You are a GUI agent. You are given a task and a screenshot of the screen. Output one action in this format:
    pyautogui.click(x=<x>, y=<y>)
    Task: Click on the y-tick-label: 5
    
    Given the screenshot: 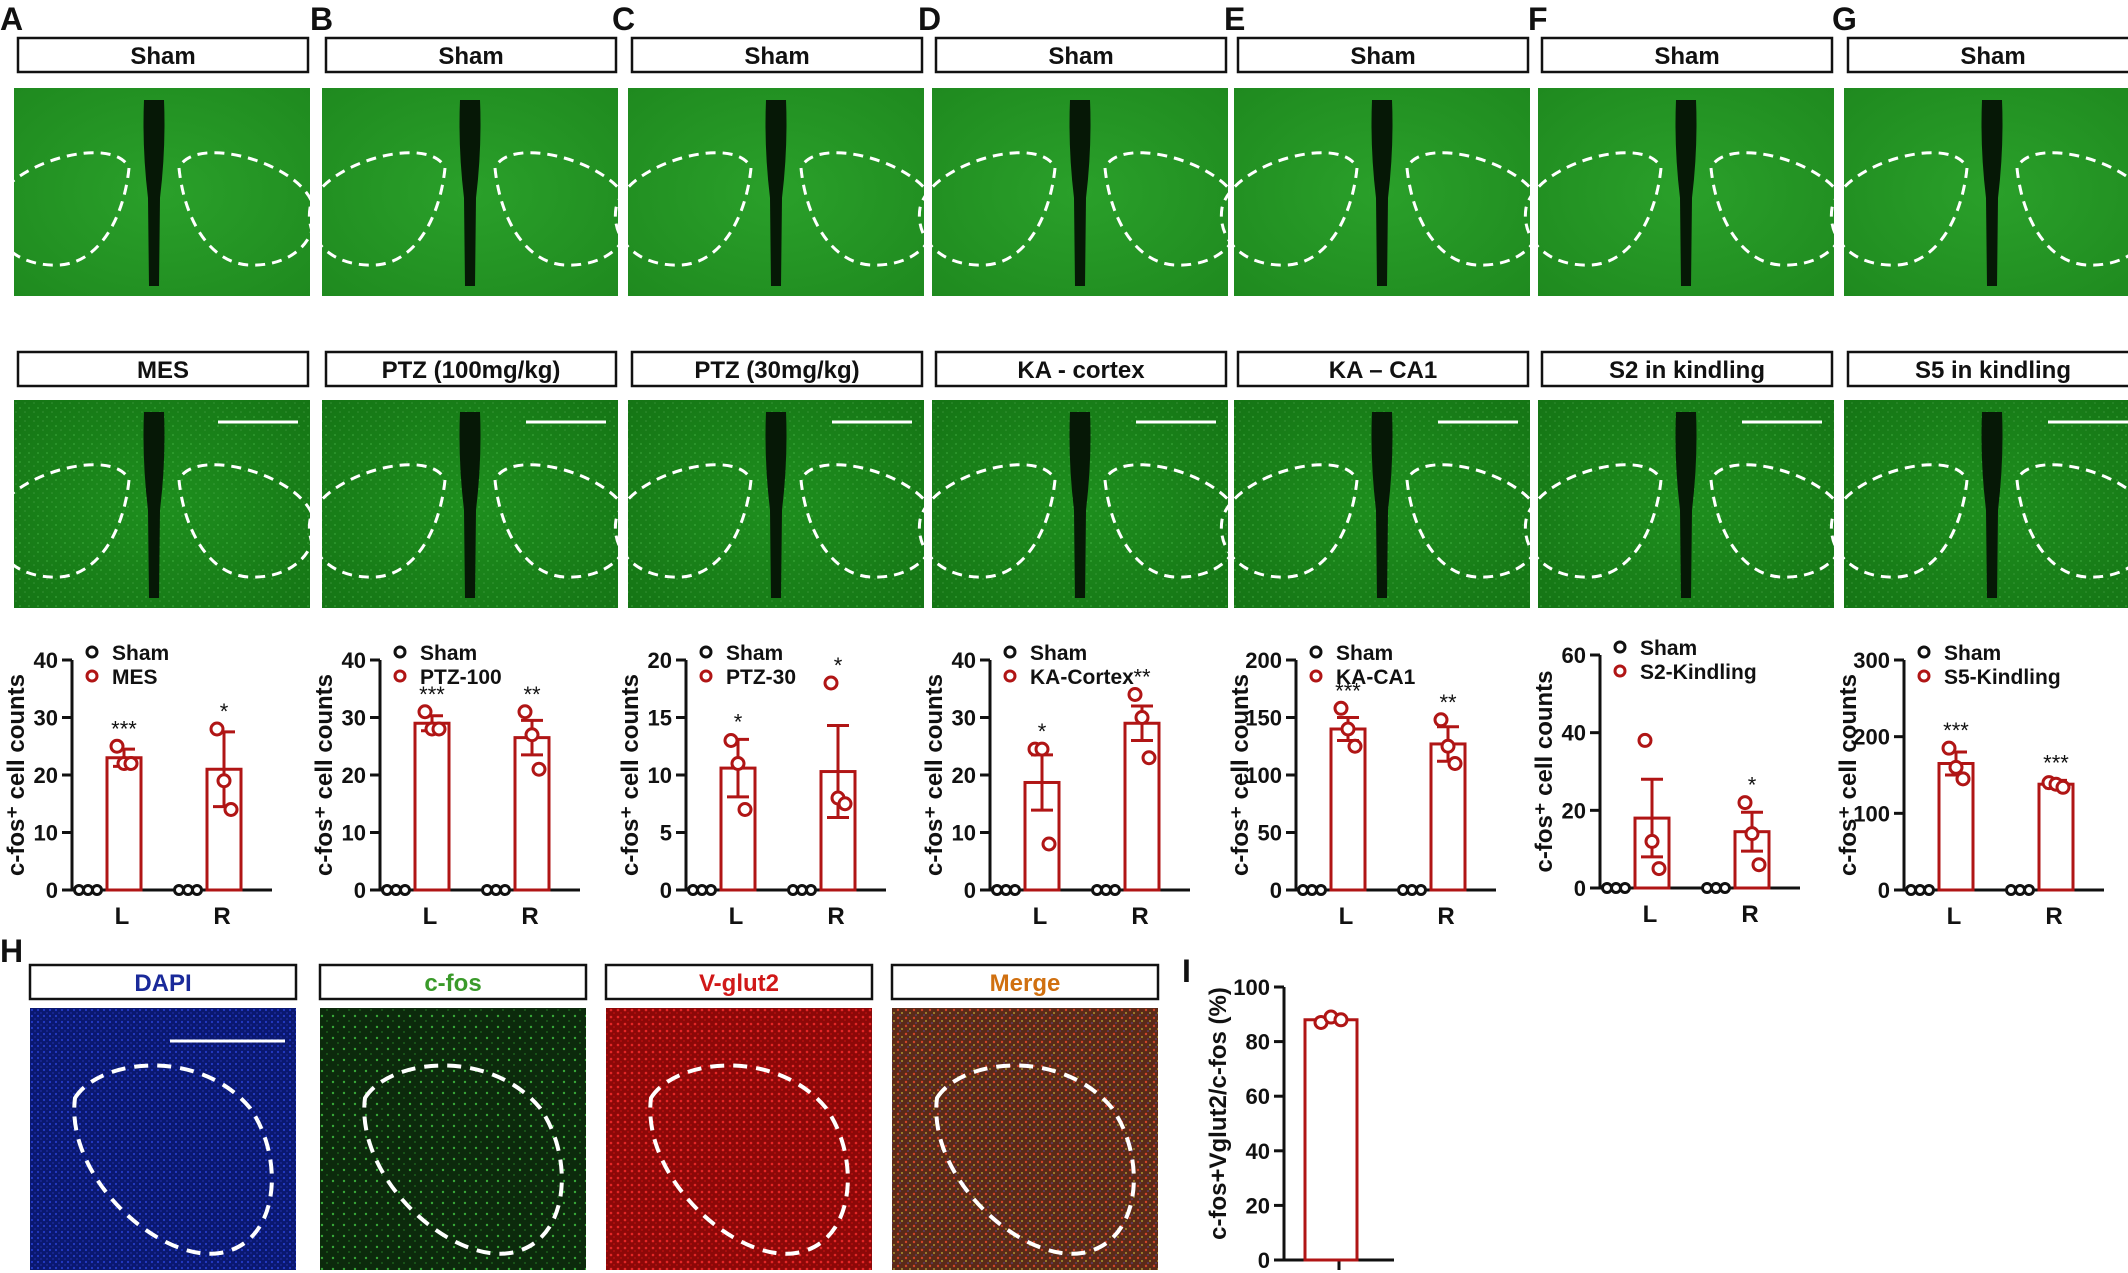 What is the action you would take?
    pyautogui.click(x=666, y=833)
    